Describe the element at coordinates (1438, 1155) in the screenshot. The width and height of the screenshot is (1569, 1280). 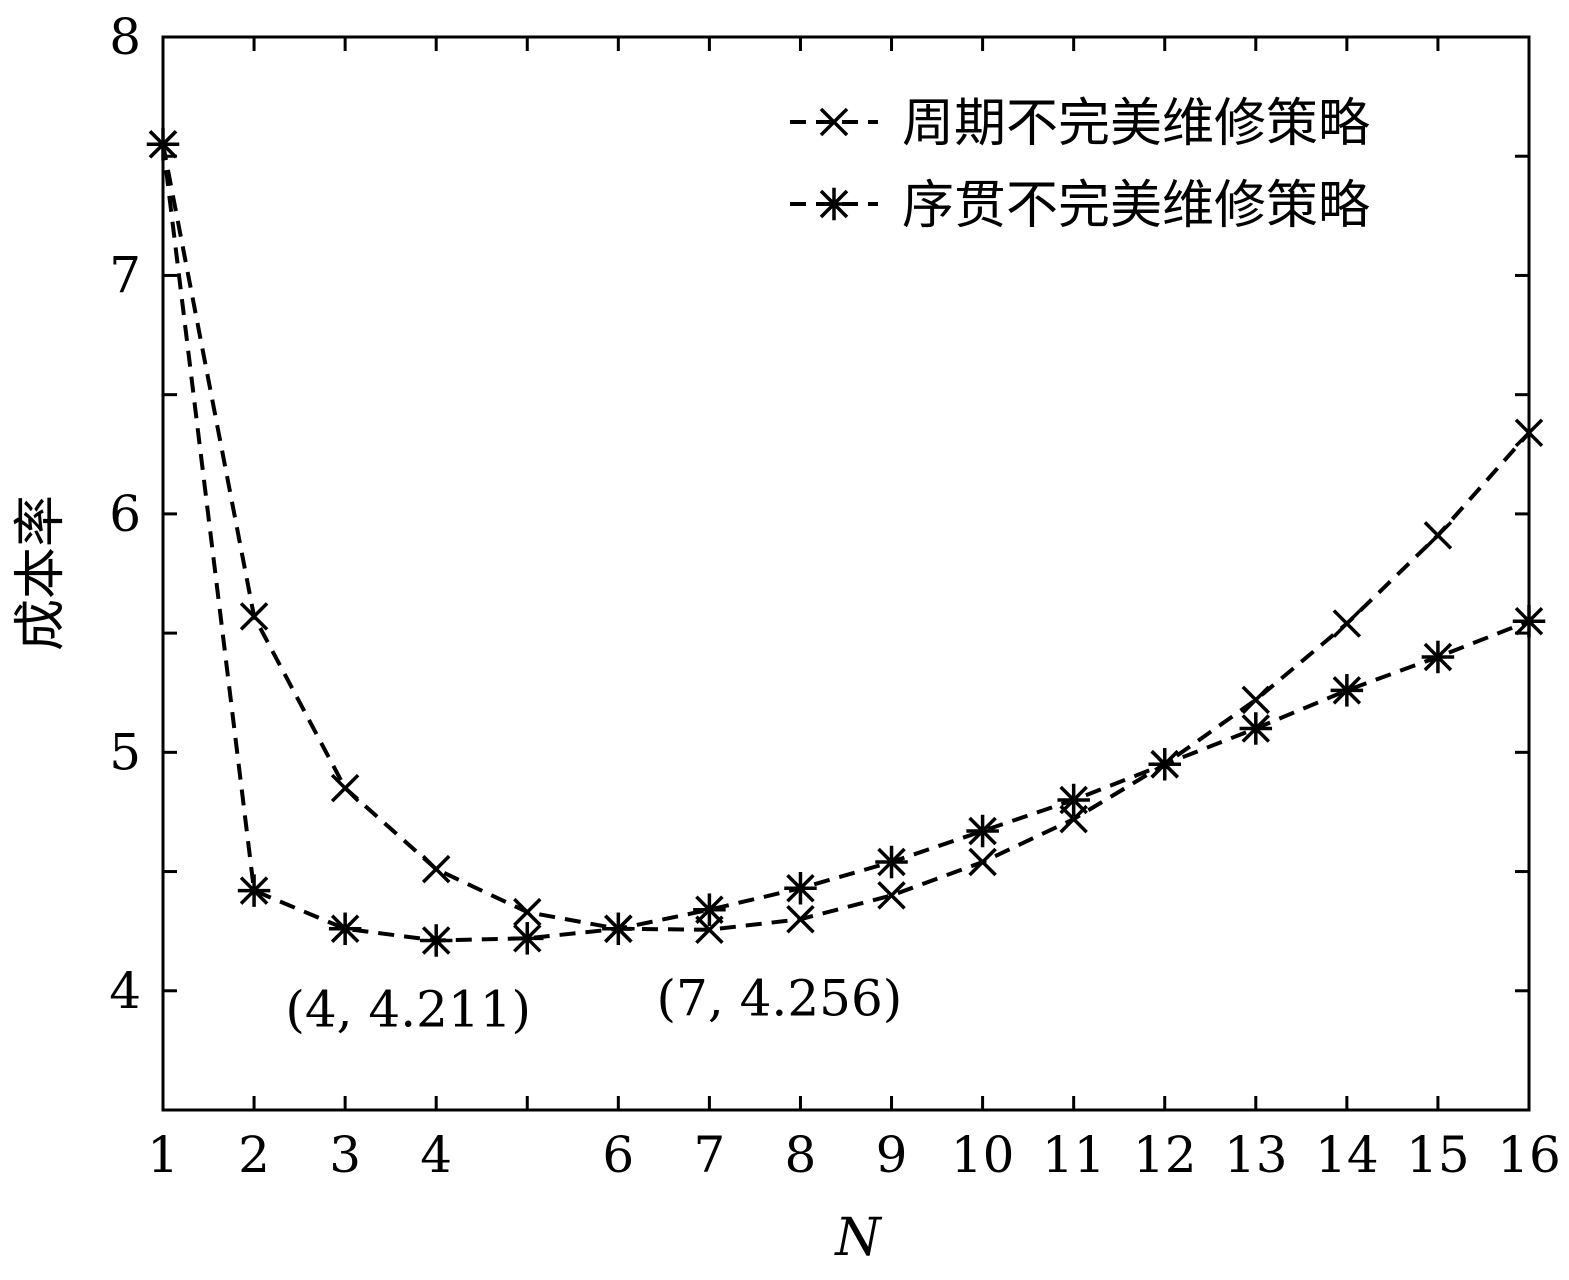
I see `x-tick-label: 15` at that location.